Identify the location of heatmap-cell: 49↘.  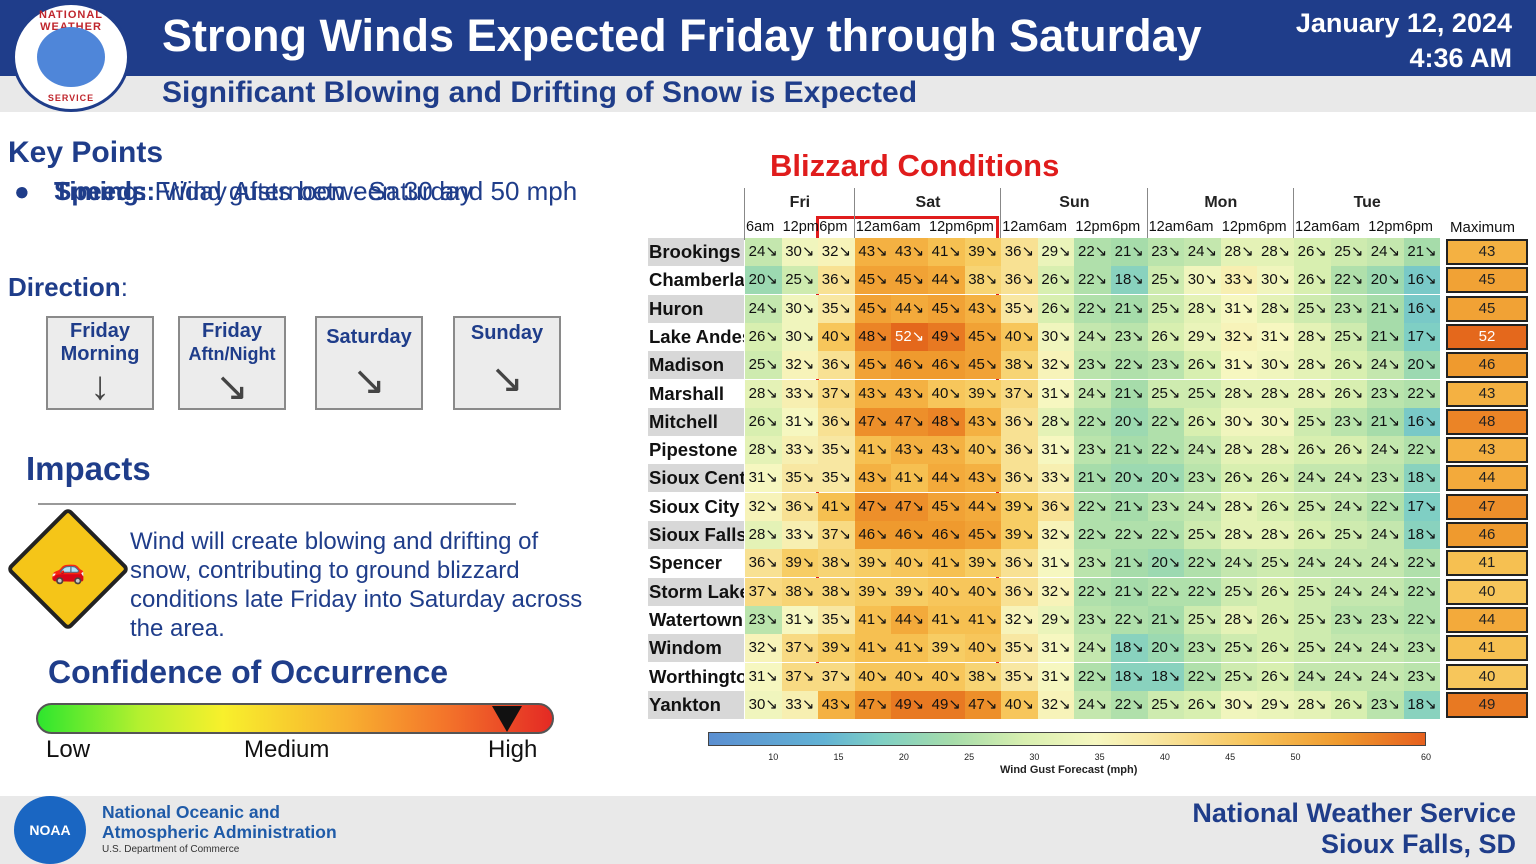
(909, 704).